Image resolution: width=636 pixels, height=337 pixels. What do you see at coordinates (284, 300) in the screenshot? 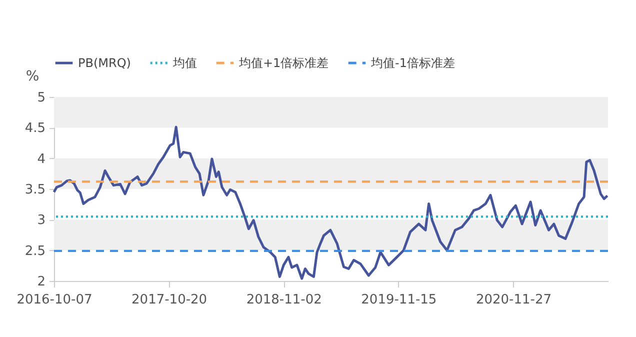
I see `x-tick-label: 2018-11-02` at bounding box center [284, 300].